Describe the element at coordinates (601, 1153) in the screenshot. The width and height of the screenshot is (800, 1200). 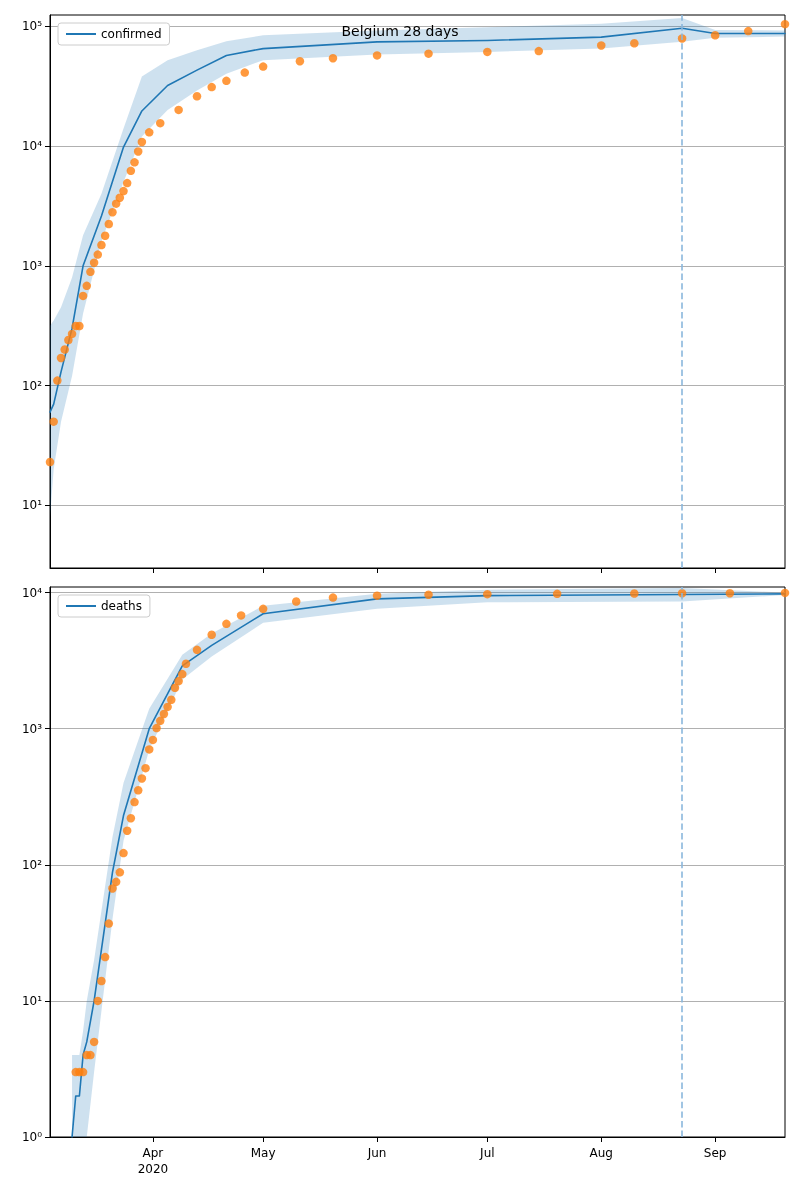
I see `x-tick-label: Aug` at that location.